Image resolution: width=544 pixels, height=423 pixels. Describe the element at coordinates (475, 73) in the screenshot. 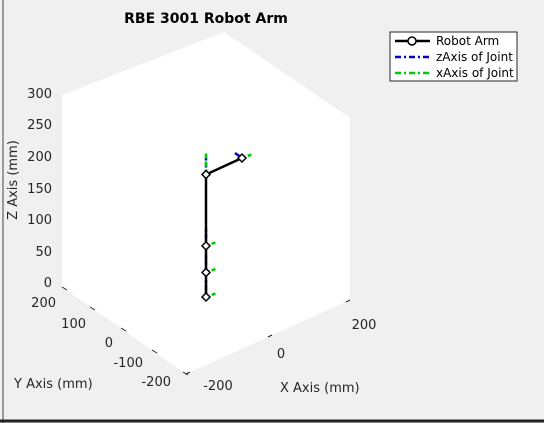

I see `legend-label-x-axis: xAxis of Joint` at that location.